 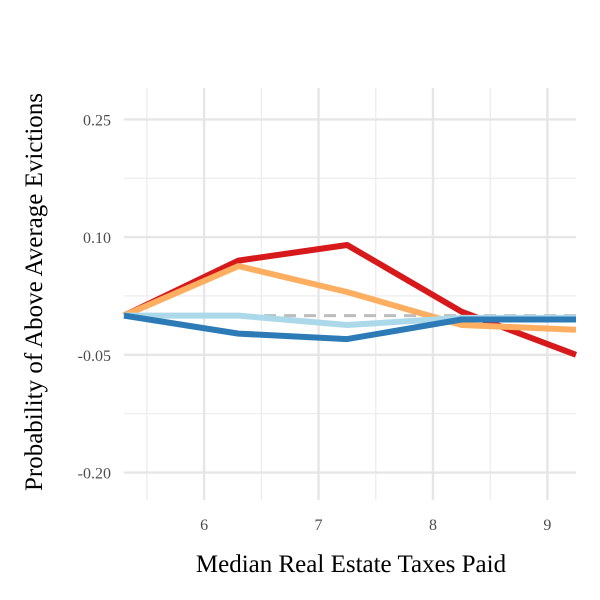 What do you see at coordinates (94, 356) in the screenshot?
I see `y-tick-label: -0.05` at bounding box center [94, 356].